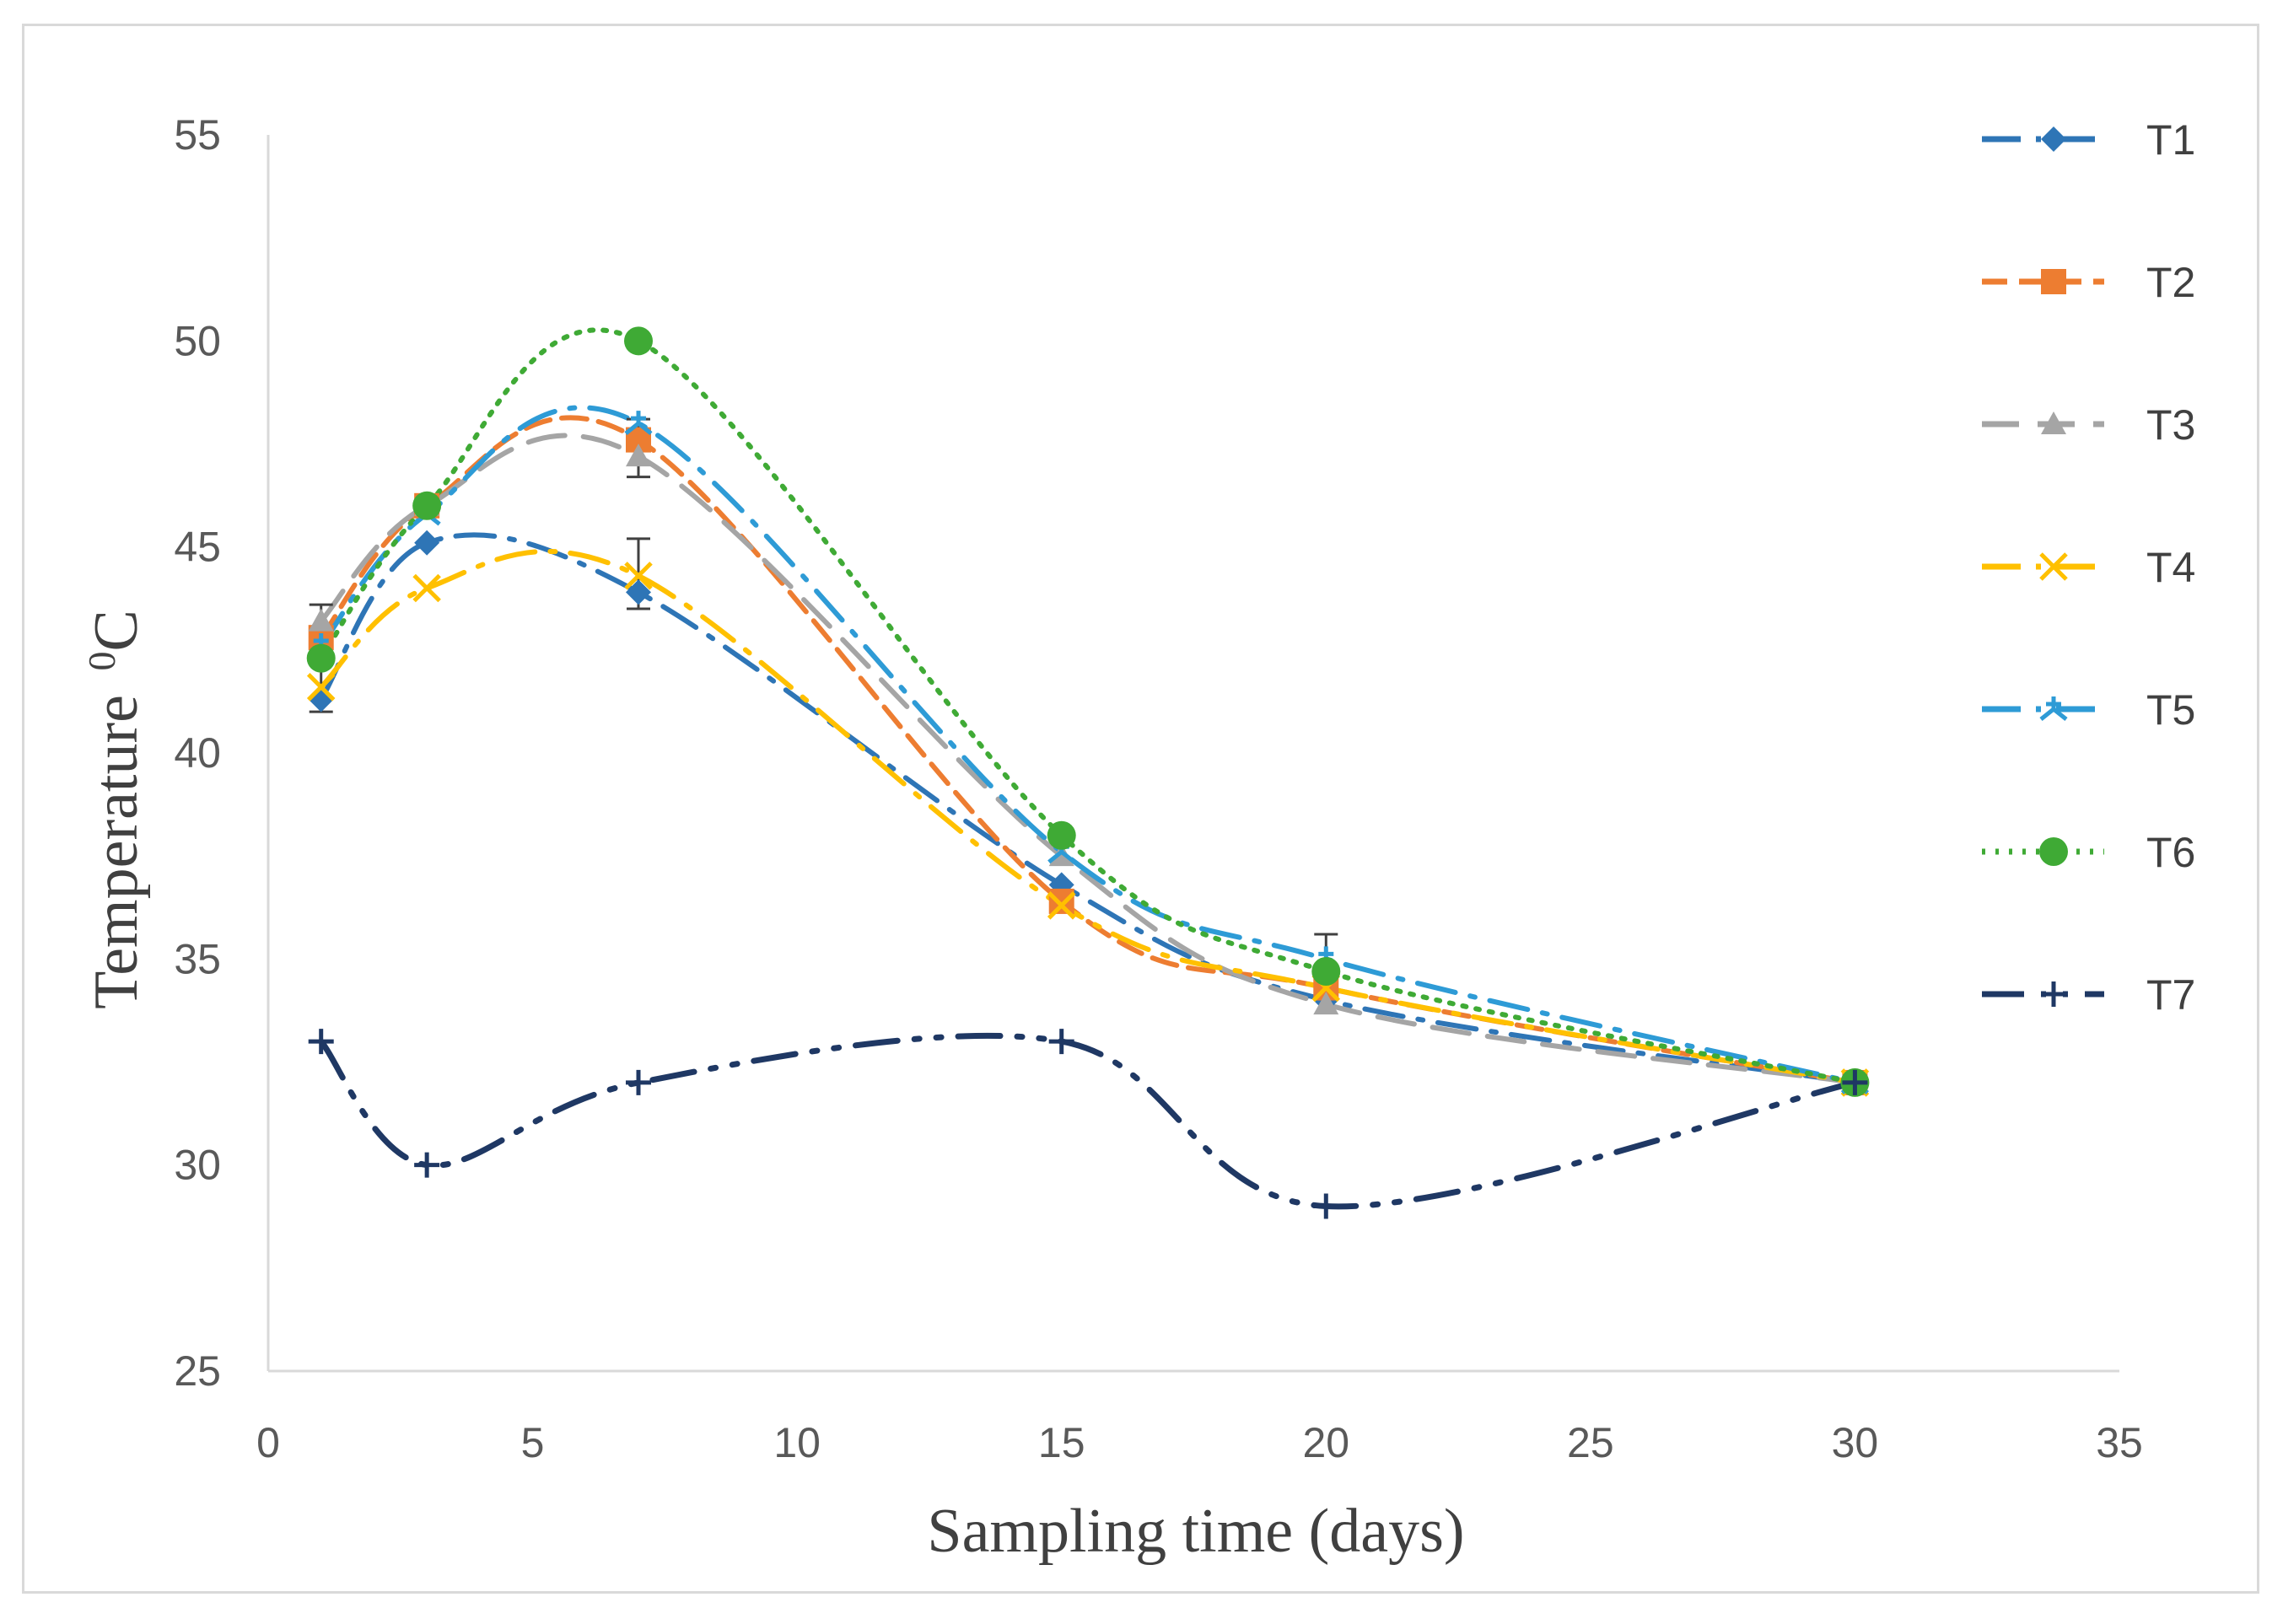 This screenshot has height=1624, width=2283. I want to click on y-tick-label: 25, so click(197, 1371).